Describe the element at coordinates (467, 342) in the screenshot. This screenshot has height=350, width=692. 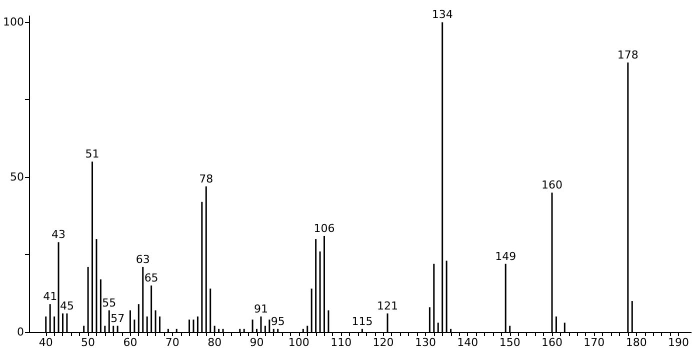
I see `x-tick-label: 140` at that location.